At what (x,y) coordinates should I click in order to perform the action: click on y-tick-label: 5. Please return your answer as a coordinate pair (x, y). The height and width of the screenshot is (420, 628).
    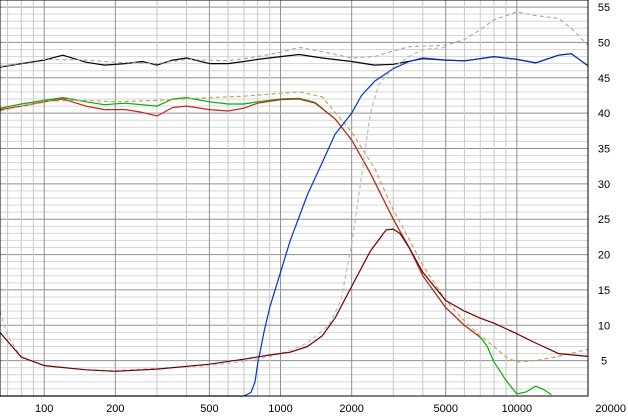
    Looking at the image, I should click on (604, 362).